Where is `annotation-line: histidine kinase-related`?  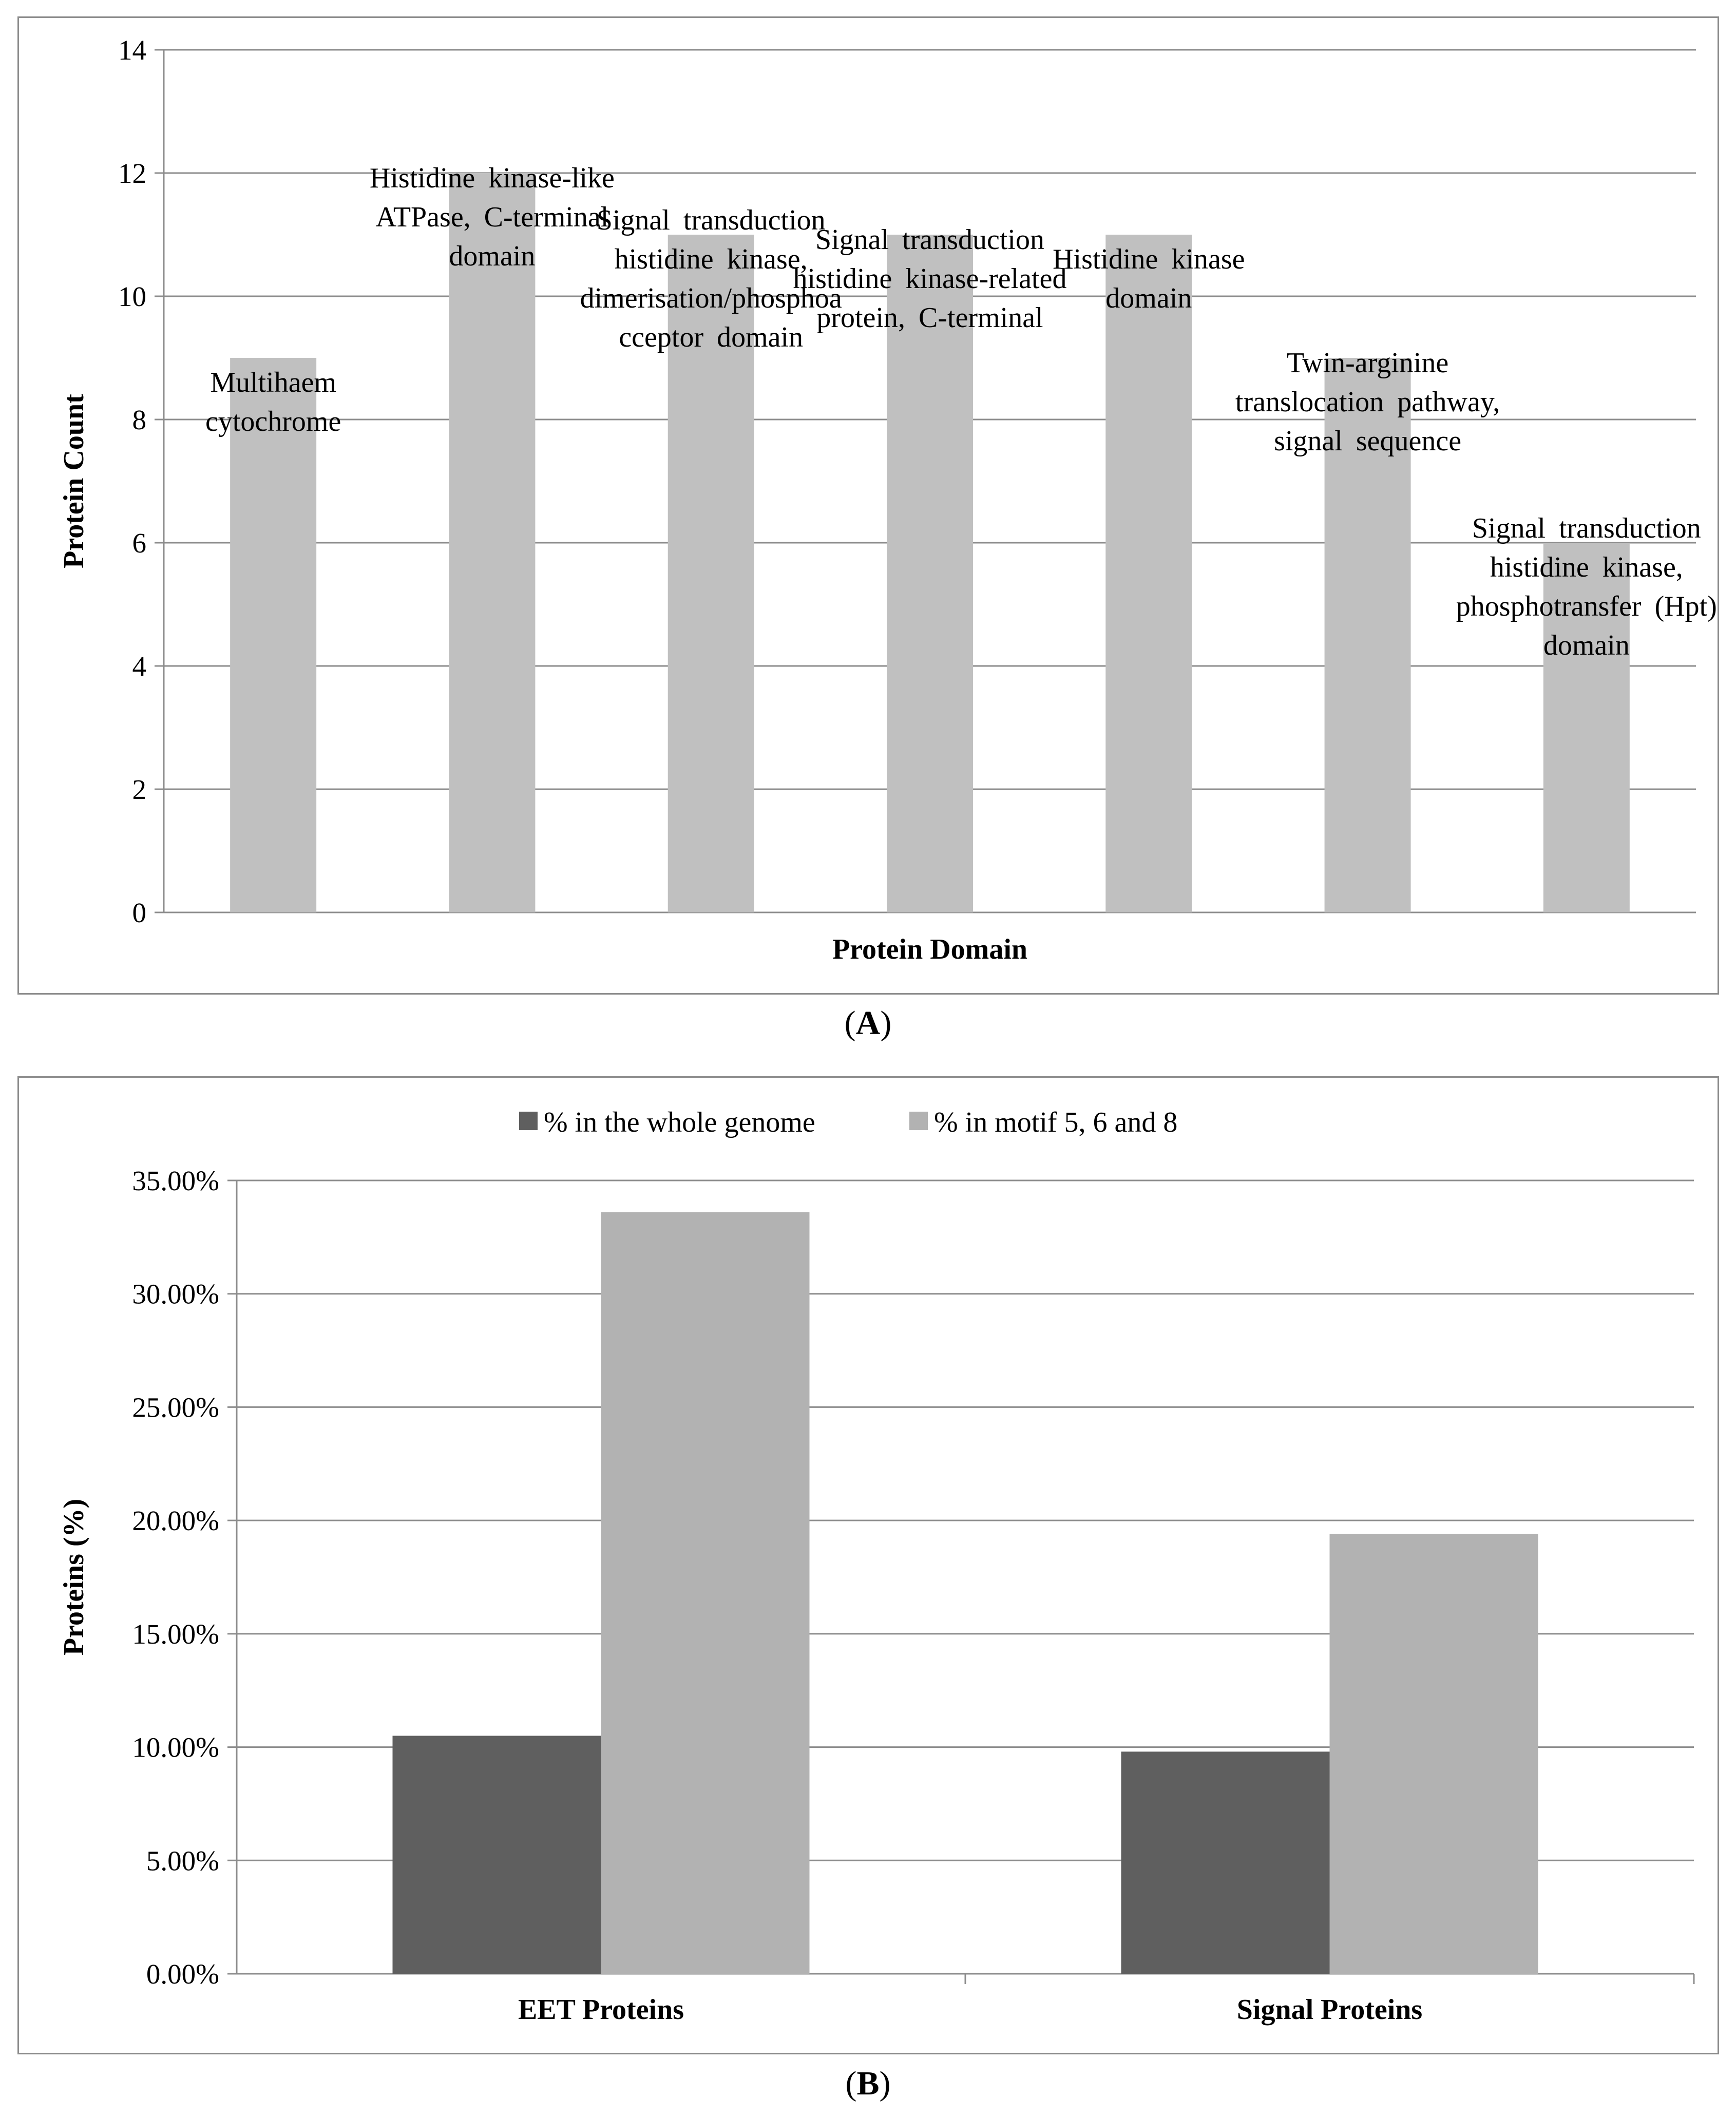 annotation-line: histidine kinase-related is located at coordinates (930, 279).